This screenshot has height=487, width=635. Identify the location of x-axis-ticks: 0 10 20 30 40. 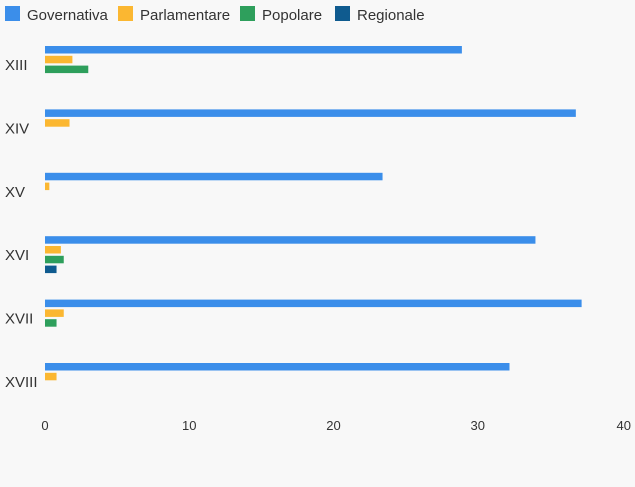
(336, 425).